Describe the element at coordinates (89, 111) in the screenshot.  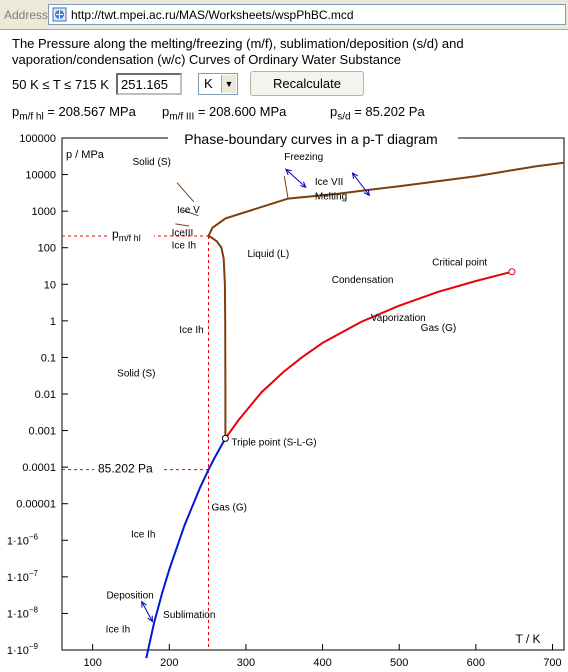
I see `pmf-hl-value: = 208.567 MPa` at that location.